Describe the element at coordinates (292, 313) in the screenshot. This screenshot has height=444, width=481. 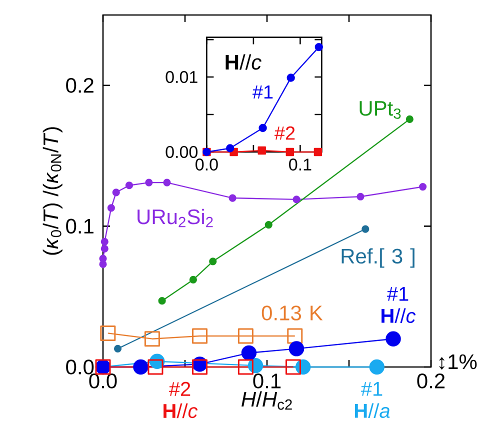
I see `series-label: 0.13 K` at that location.